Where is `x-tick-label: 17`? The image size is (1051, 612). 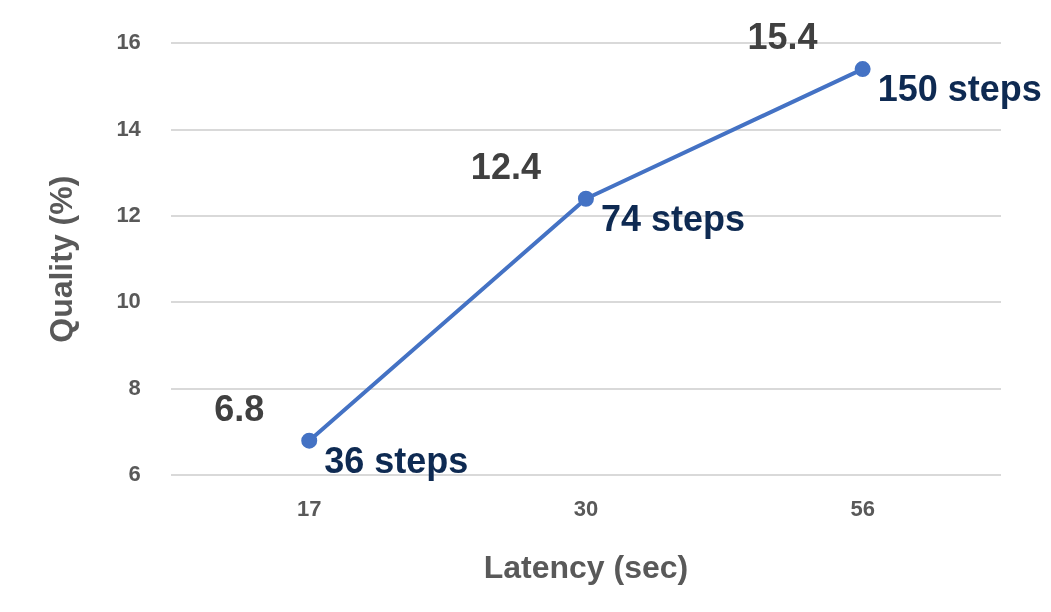 x-tick-label: 17 is located at coordinates (309, 509).